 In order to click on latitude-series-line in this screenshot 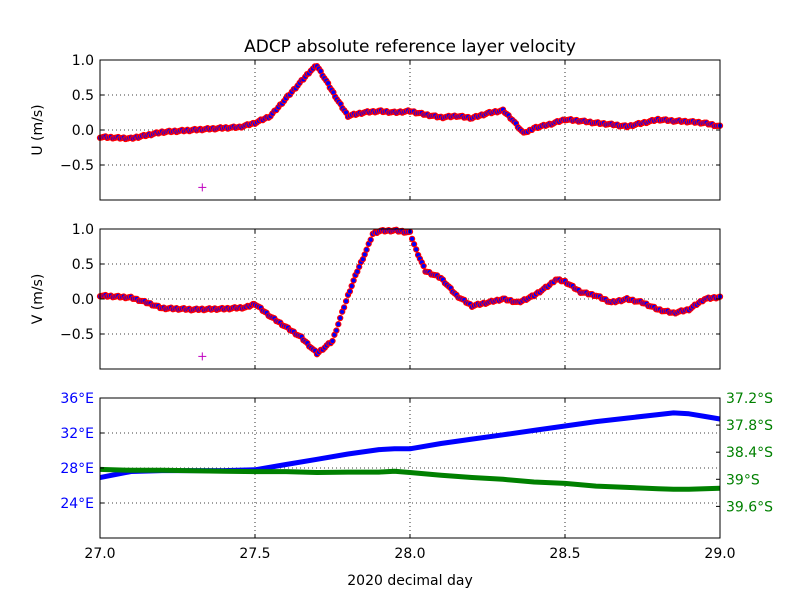, I will do `click(410, 479)`.